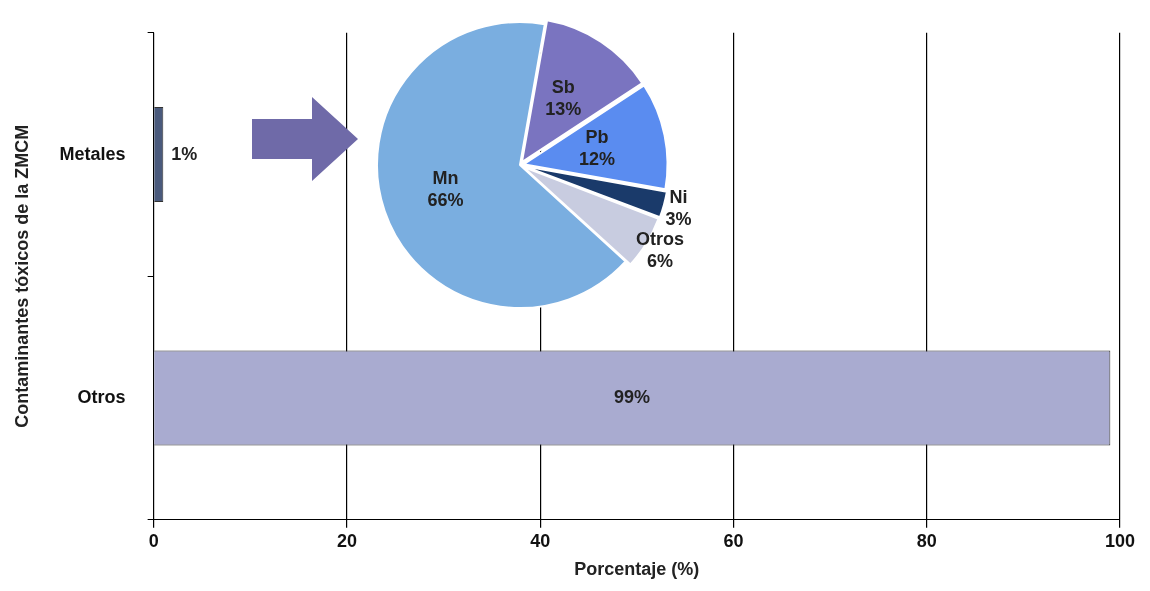  I want to click on slice-label: Pb, so click(597, 137).